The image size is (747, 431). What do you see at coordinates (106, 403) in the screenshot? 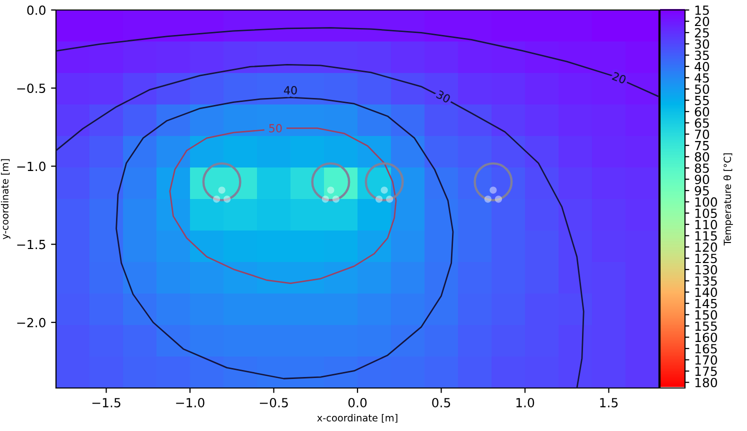
I see `x-tick-label: −1.5` at bounding box center [106, 403].